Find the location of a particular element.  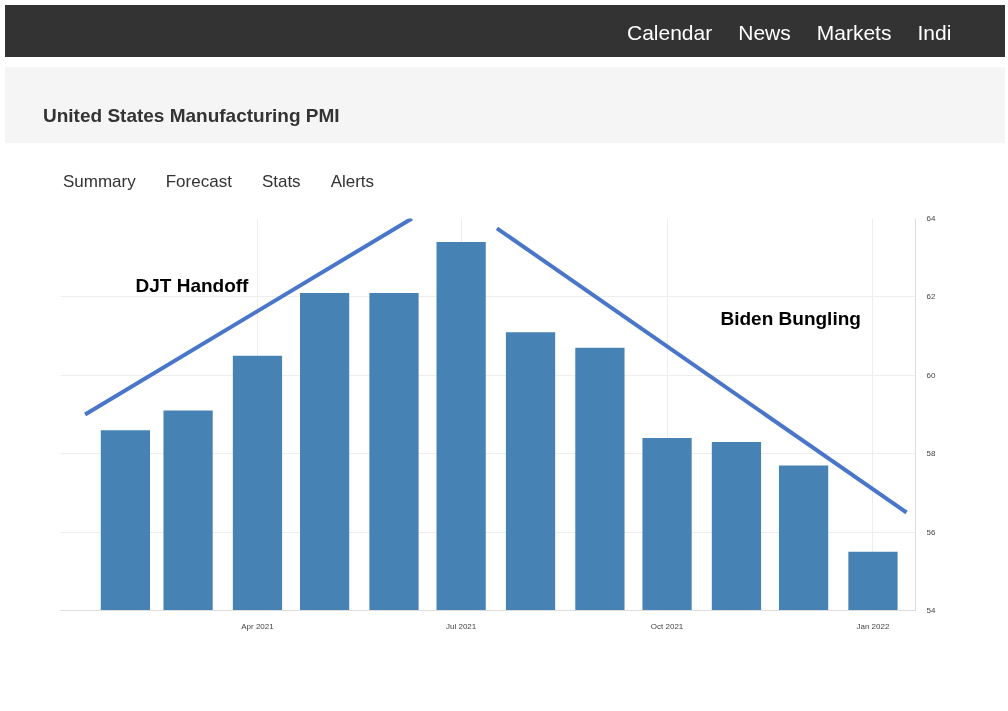

text: Markets is located at coordinates (854, 32).